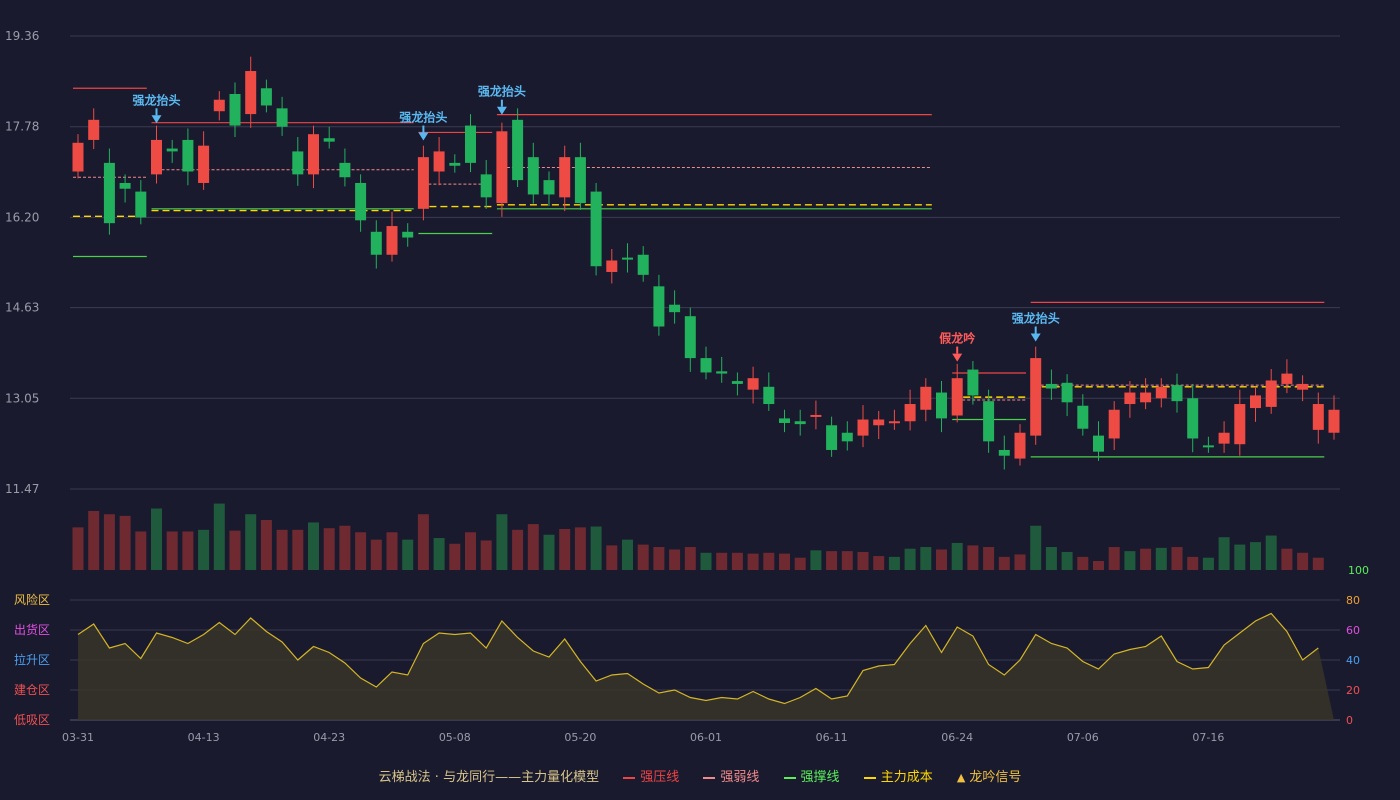 The image size is (1400, 800). What do you see at coordinates (706, 737) in the screenshot?
I see `x-tick-label: 06-01` at bounding box center [706, 737].